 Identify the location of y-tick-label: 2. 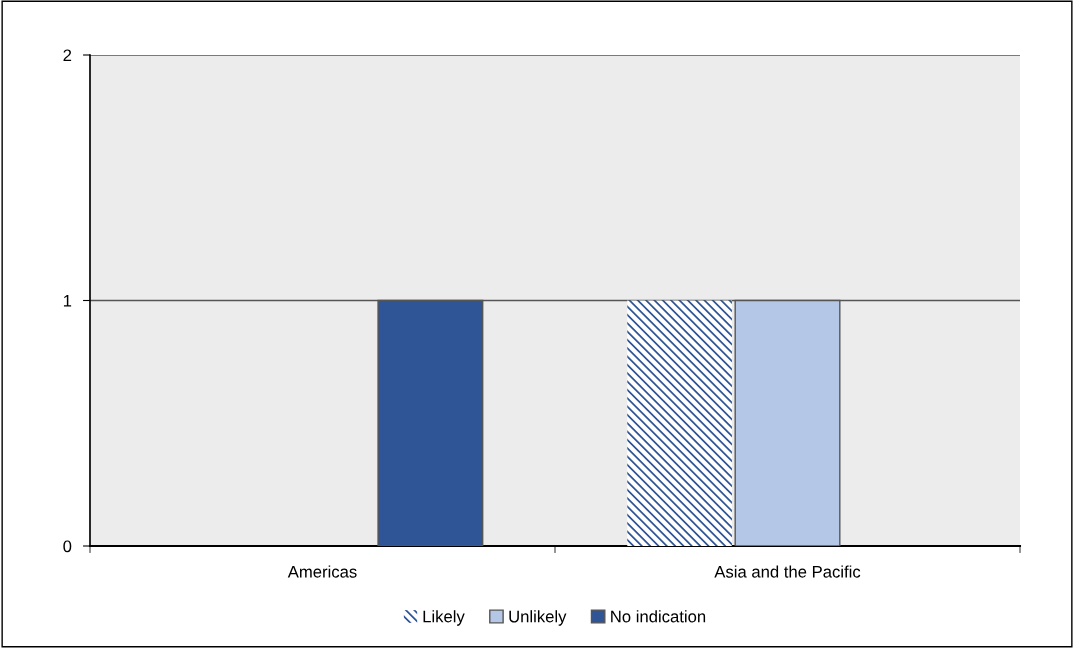
(67, 55).